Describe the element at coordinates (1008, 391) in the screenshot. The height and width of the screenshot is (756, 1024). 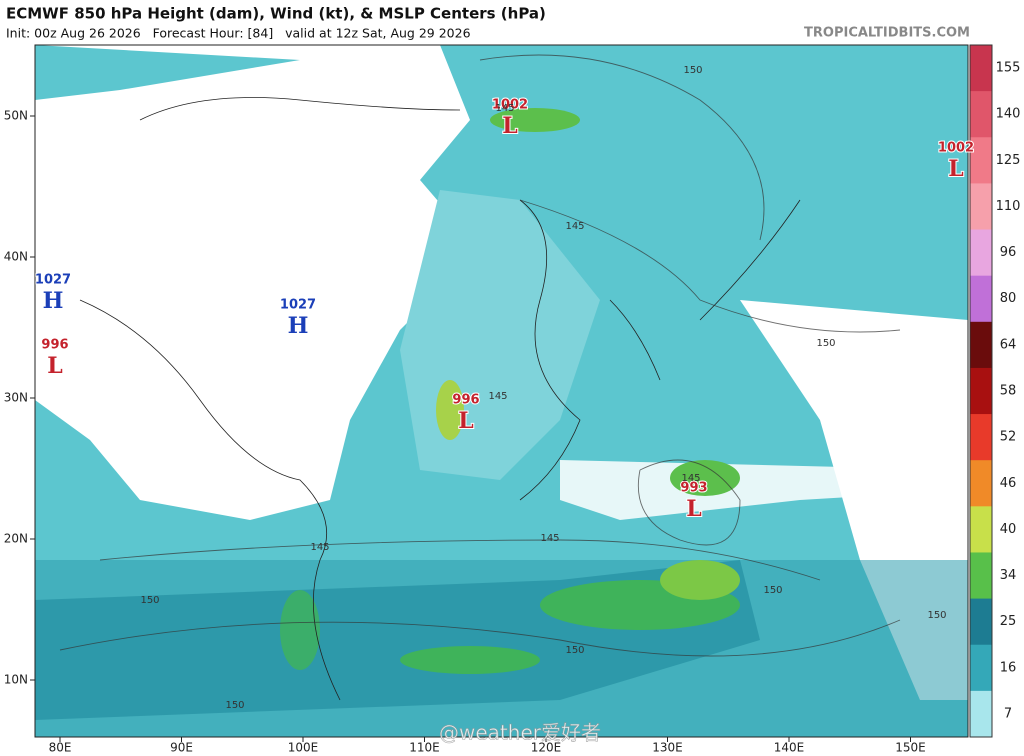
I see `colorbar-label: 58` at that location.